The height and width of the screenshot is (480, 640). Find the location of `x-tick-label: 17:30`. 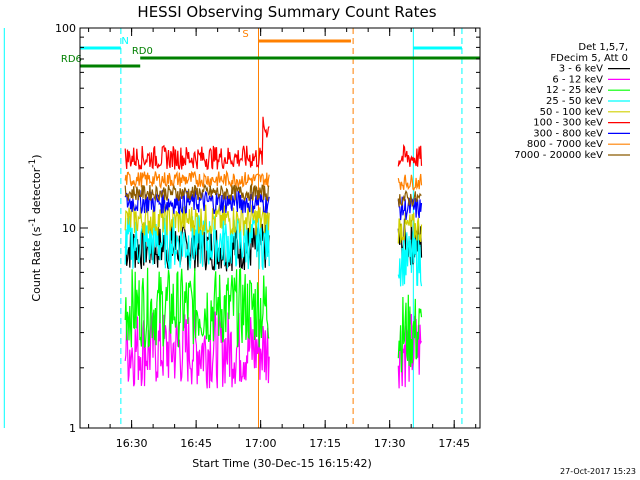

x-tick-label: 17:30 is located at coordinates (390, 443).